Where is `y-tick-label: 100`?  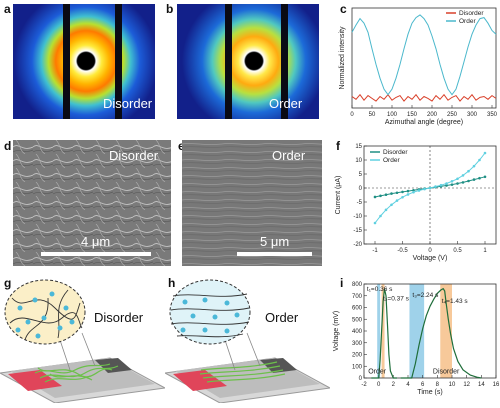 y-tick-label: 100 is located at coordinates (357, 367).